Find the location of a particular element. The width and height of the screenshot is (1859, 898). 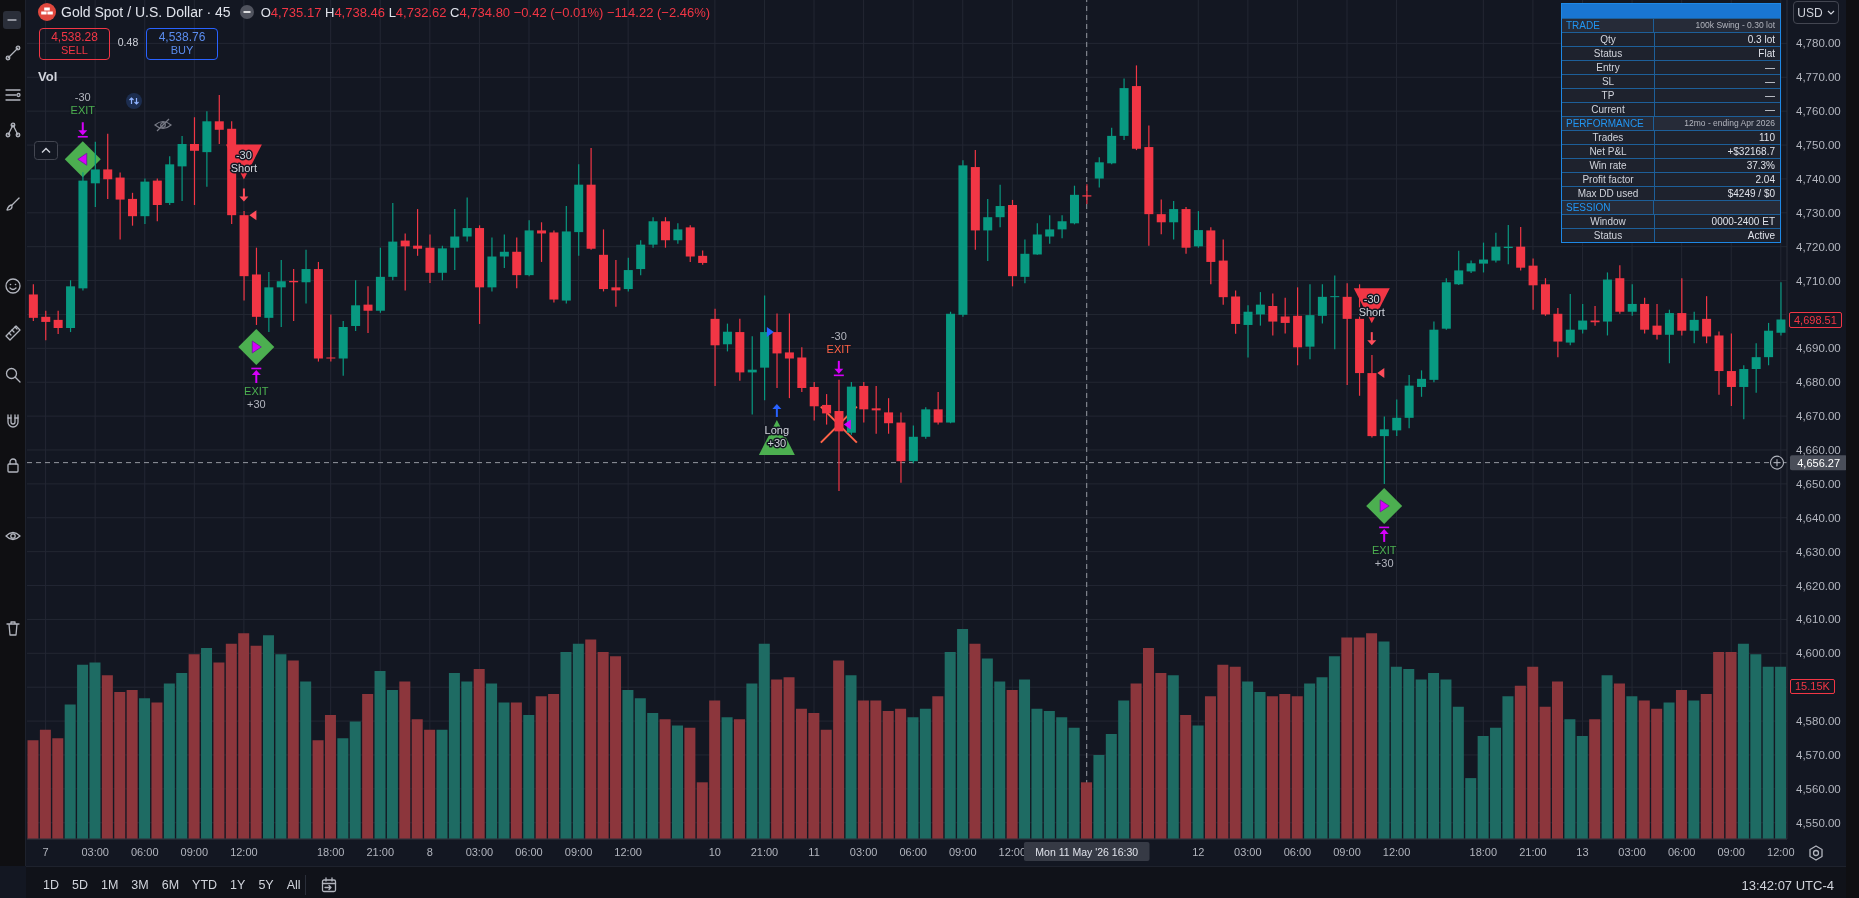

bar is located at coordinates (33, 789).